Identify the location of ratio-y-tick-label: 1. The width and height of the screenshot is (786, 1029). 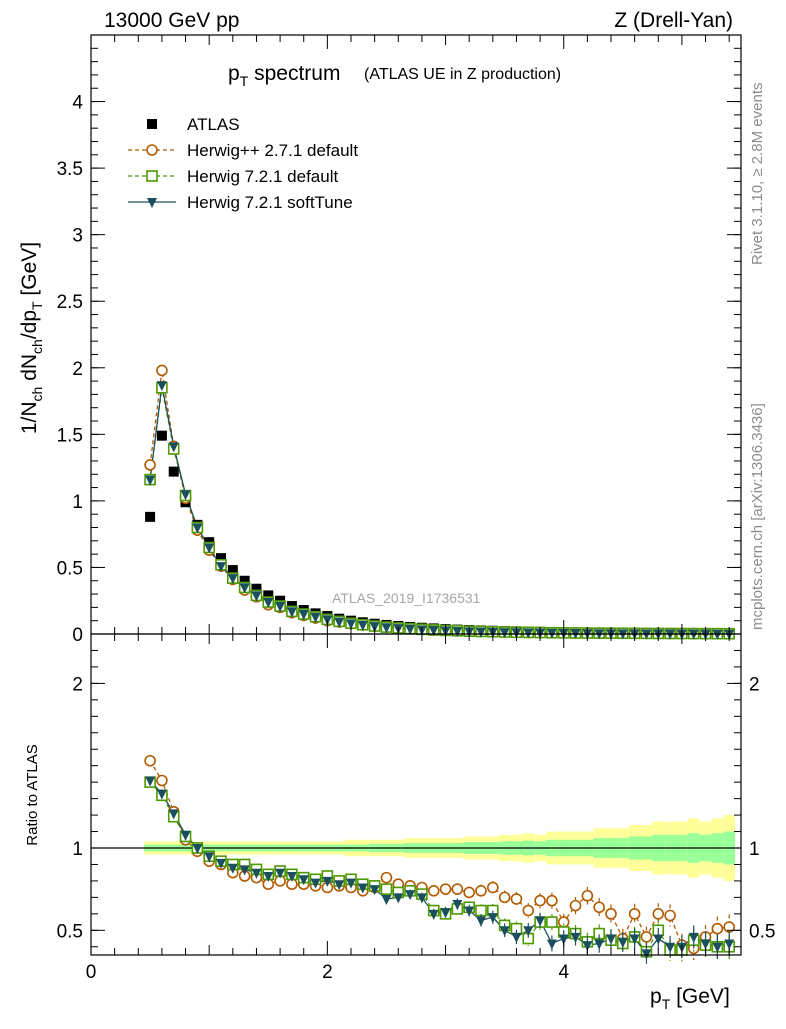
(77, 849).